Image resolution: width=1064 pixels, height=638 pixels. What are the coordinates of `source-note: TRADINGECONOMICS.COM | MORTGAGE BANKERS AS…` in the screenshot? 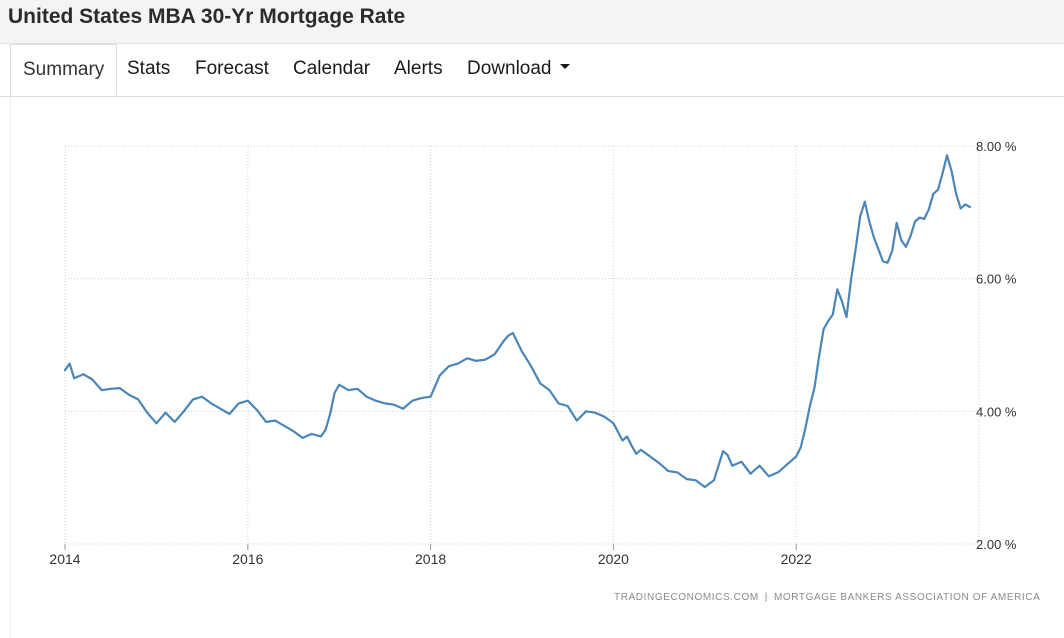 It's located at (827, 597).